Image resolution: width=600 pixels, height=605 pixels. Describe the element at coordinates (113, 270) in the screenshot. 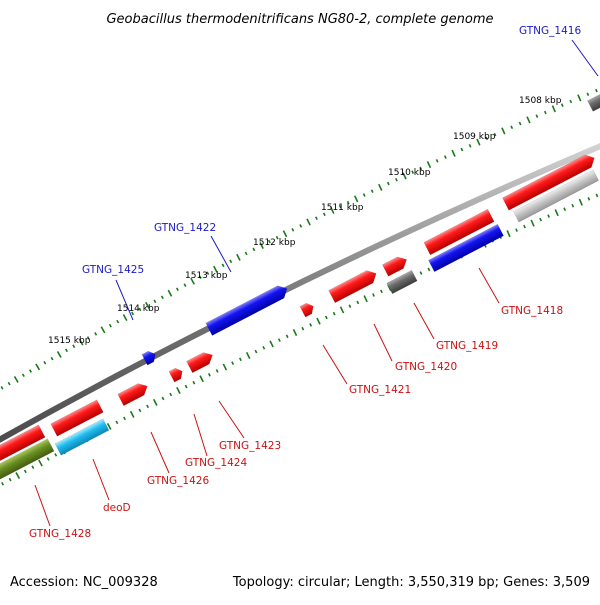

I see `gene-label-gtng-1425: GTNG_1425` at that location.